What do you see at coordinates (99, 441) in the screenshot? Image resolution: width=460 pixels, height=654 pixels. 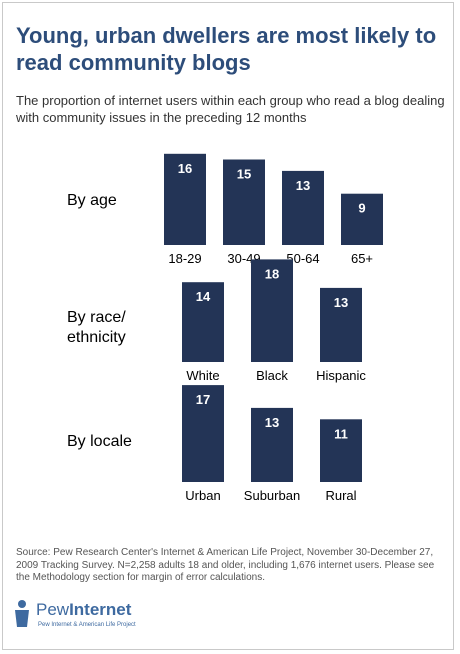 I see `group-label: By locale` at bounding box center [99, 441].